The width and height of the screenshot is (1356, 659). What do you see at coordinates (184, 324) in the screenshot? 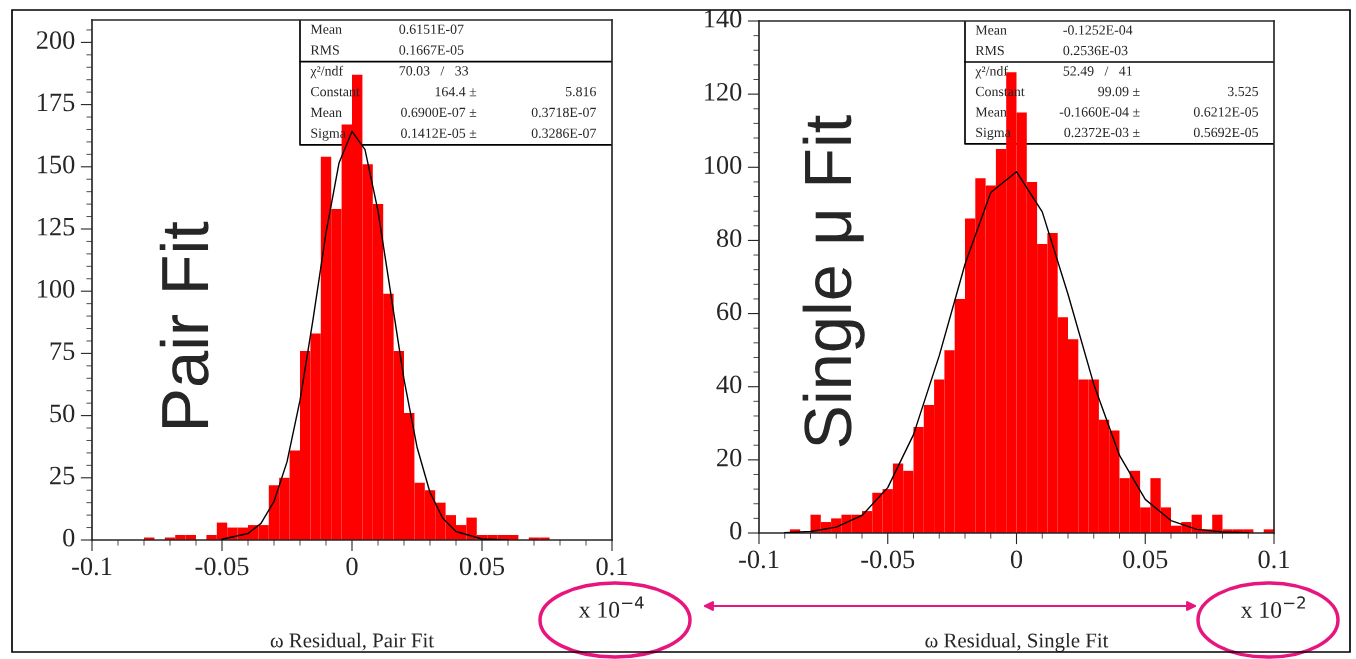
I see `annotation: Pair Fit` at bounding box center [184, 324].